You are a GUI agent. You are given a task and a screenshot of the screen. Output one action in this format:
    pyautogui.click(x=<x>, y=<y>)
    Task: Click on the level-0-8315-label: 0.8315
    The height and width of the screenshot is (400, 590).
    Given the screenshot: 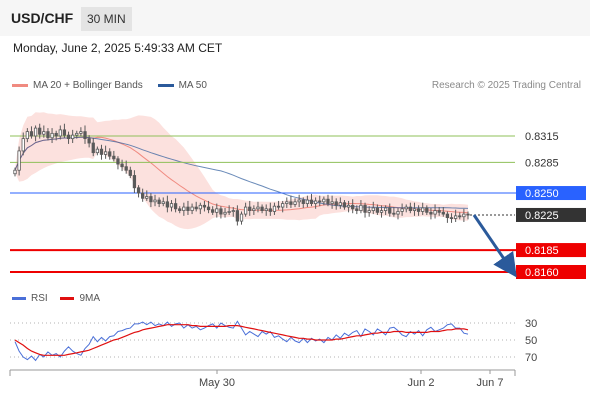 What is the action you would take?
    pyautogui.click(x=542, y=137)
    